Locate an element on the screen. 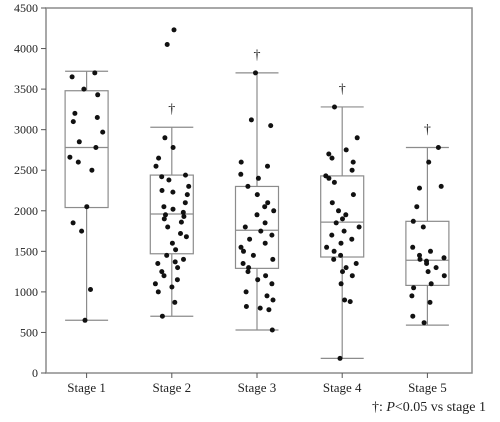 This screenshot has width=500, height=422. y-tick-label: 500 is located at coordinates (29, 332).